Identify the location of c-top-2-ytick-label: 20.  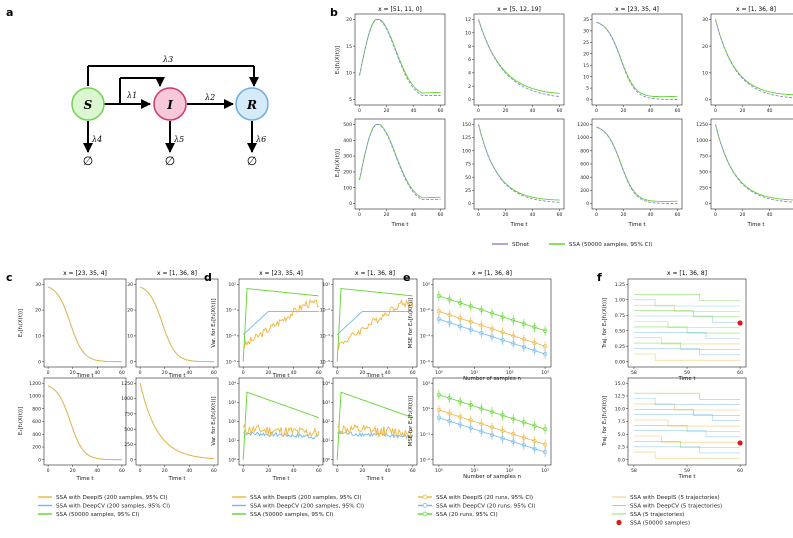
(130, 311).